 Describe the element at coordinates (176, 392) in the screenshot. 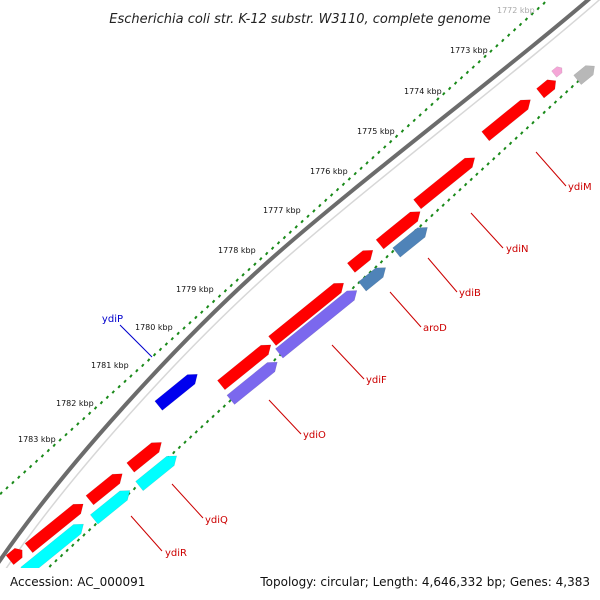

I see `gene-feature-blue` at that location.